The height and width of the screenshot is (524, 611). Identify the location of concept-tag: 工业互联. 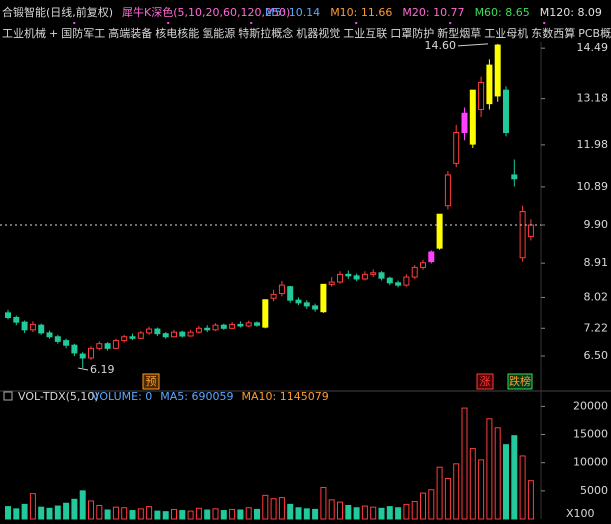
(365, 33).